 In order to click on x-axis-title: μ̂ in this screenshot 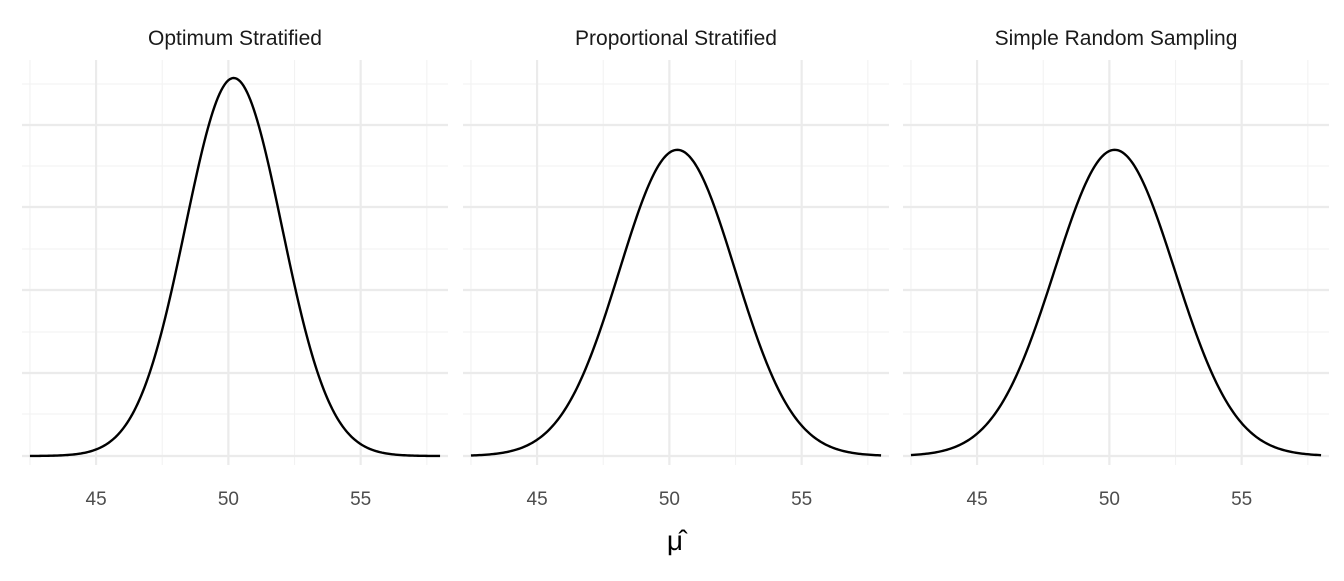, I will do `click(677, 540)`.